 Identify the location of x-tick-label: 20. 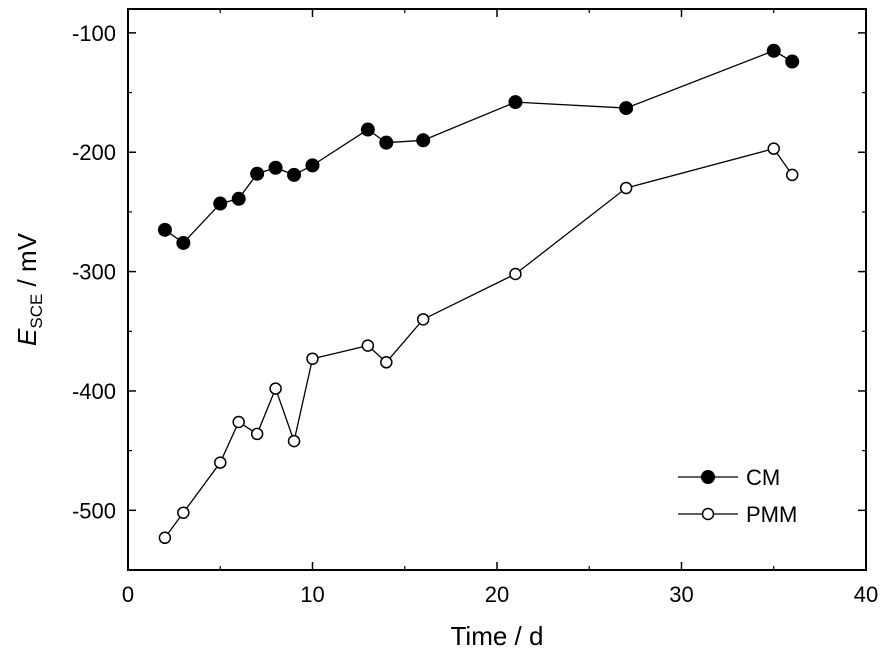
(497, 594).